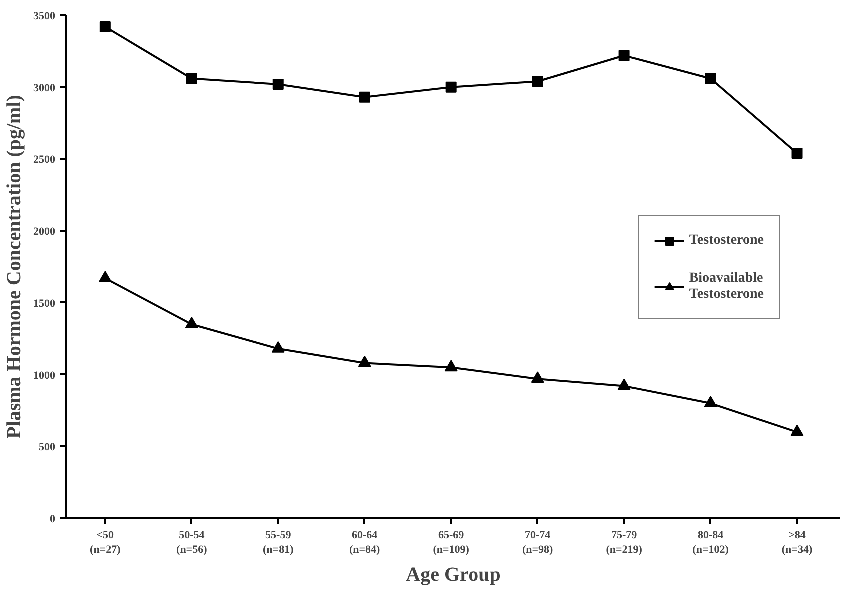  What do you see at coordinates (278, 543) in the screenshot?
I see `x-tick-label: 55-59 (n=81)` at bounding box center [278, 543].